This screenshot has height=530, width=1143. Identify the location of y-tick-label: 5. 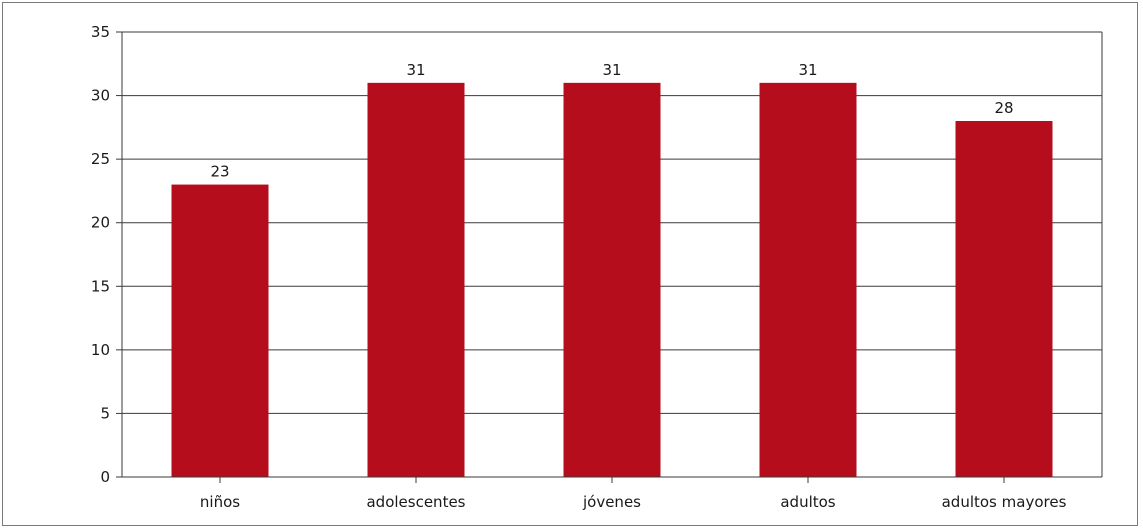
(105, 413).